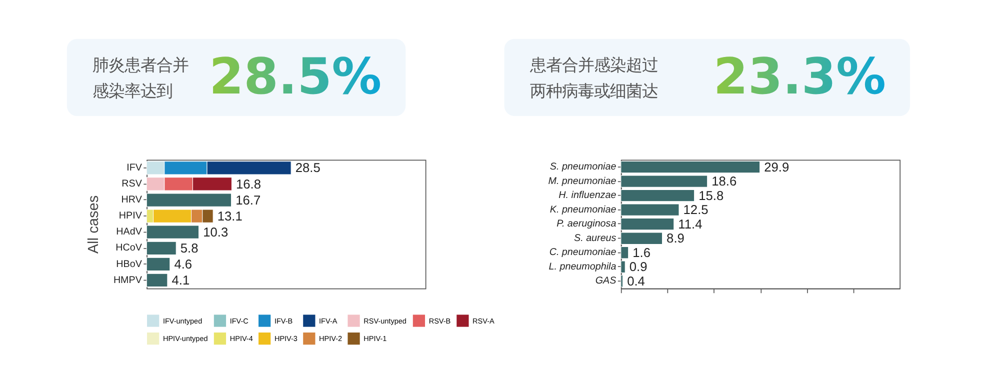 This screenshot has width=994, height=388. I want to click on text: 患者合并感染超过两种病毒或细菌达, so click(593, 78).